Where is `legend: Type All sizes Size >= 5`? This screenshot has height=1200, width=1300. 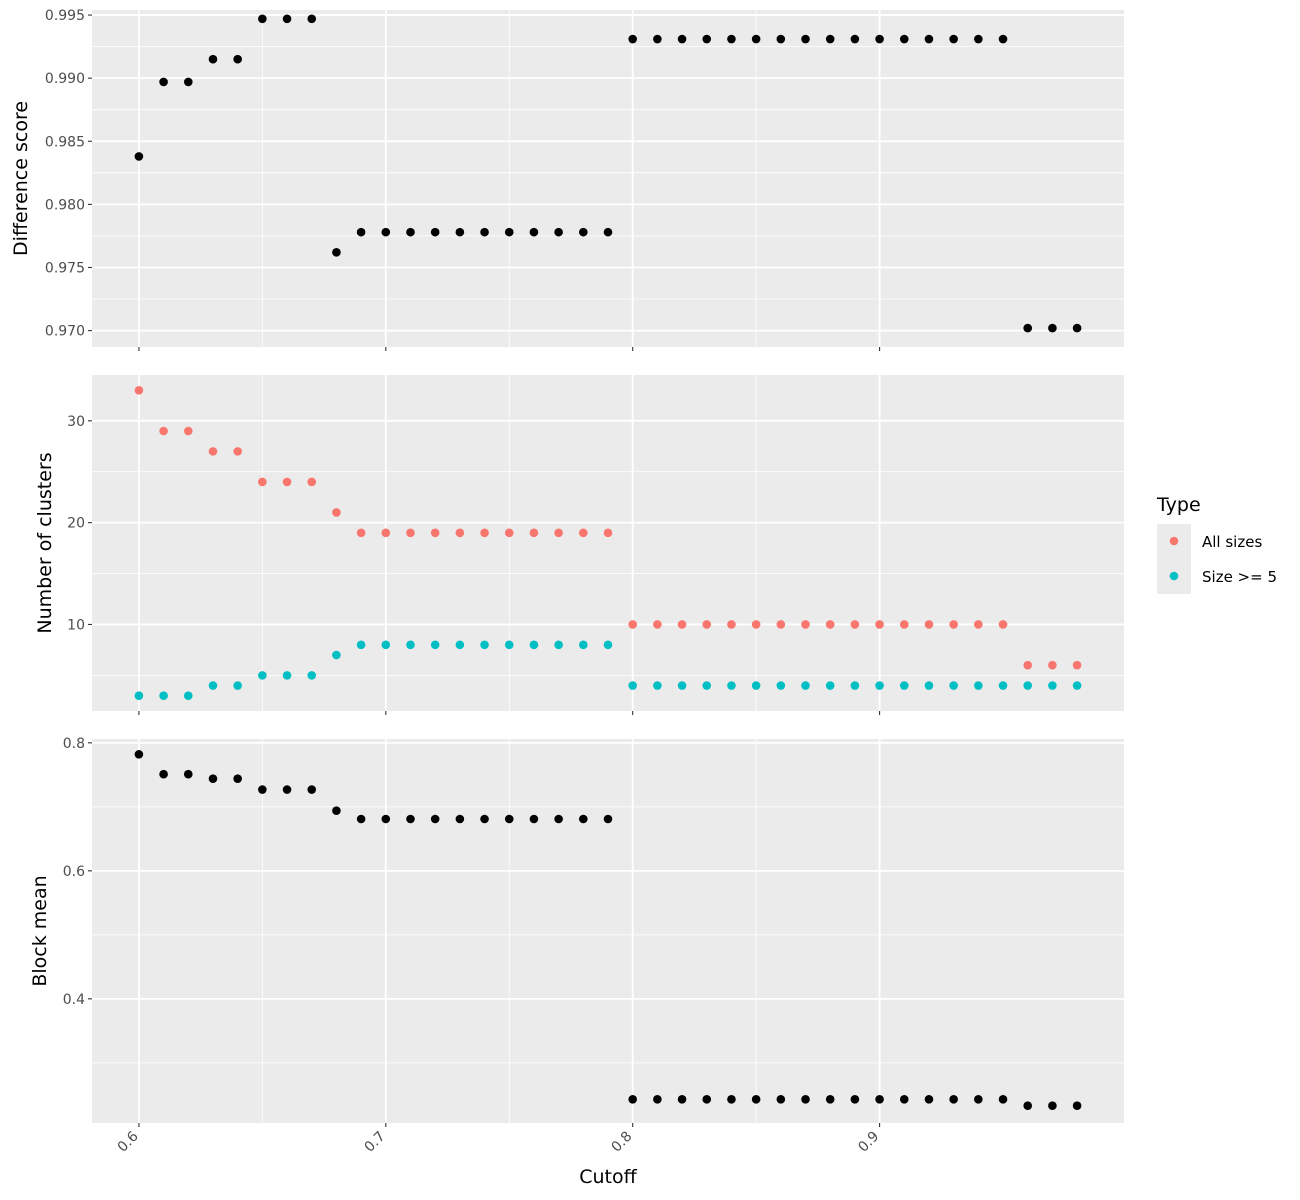 legend: Type All sizes Size >= 5 is located at coordinates (1216, 544).